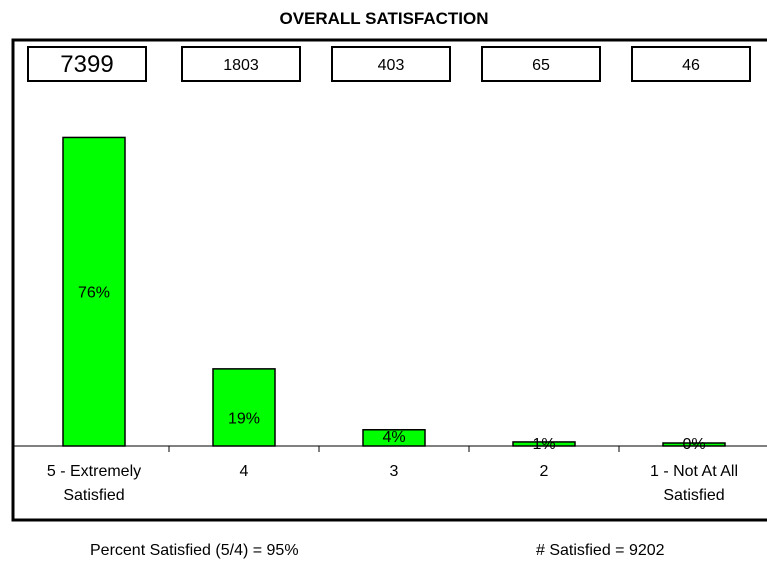  Describe the element at coordinates (693, 444) in the screenshot. I see `data-label: 0%` at that location.